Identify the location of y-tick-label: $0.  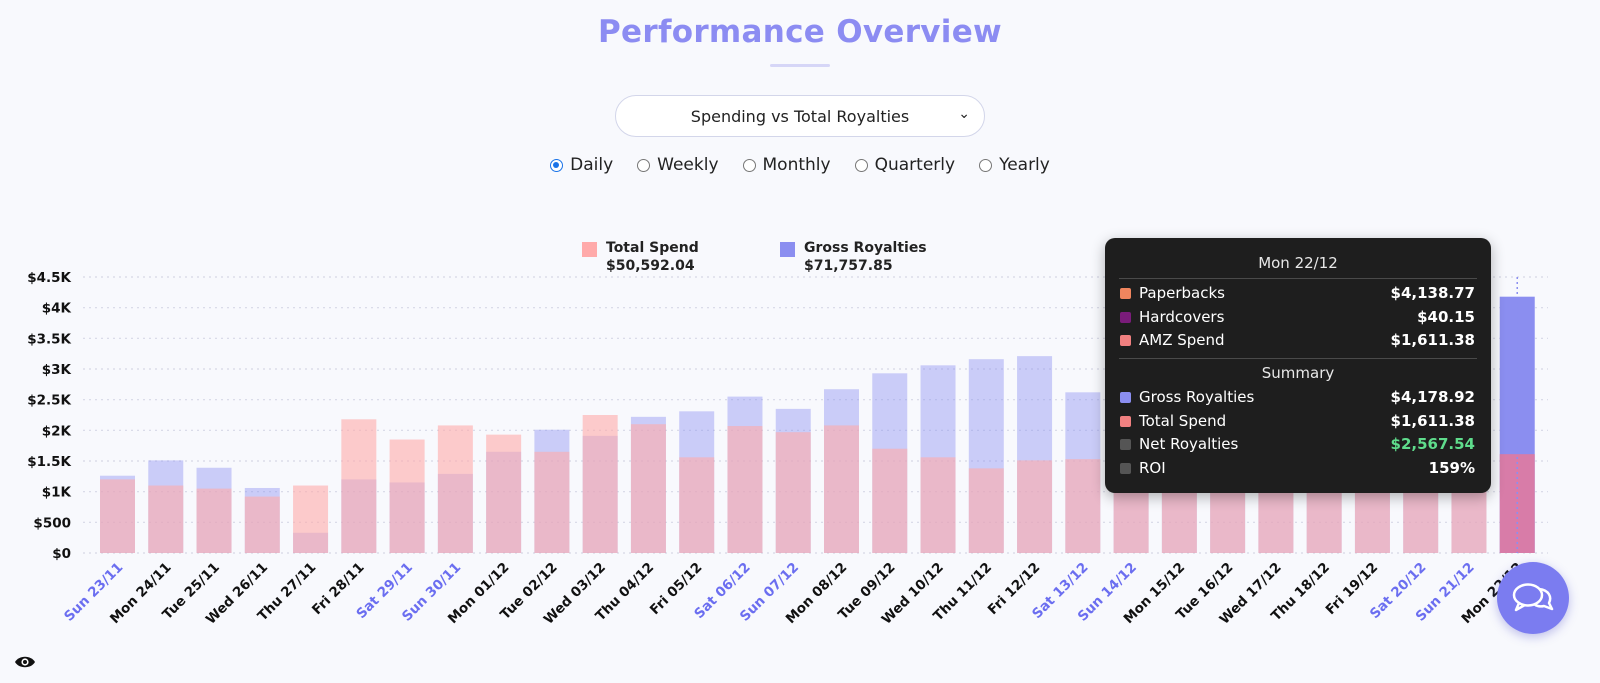
(61, 554).